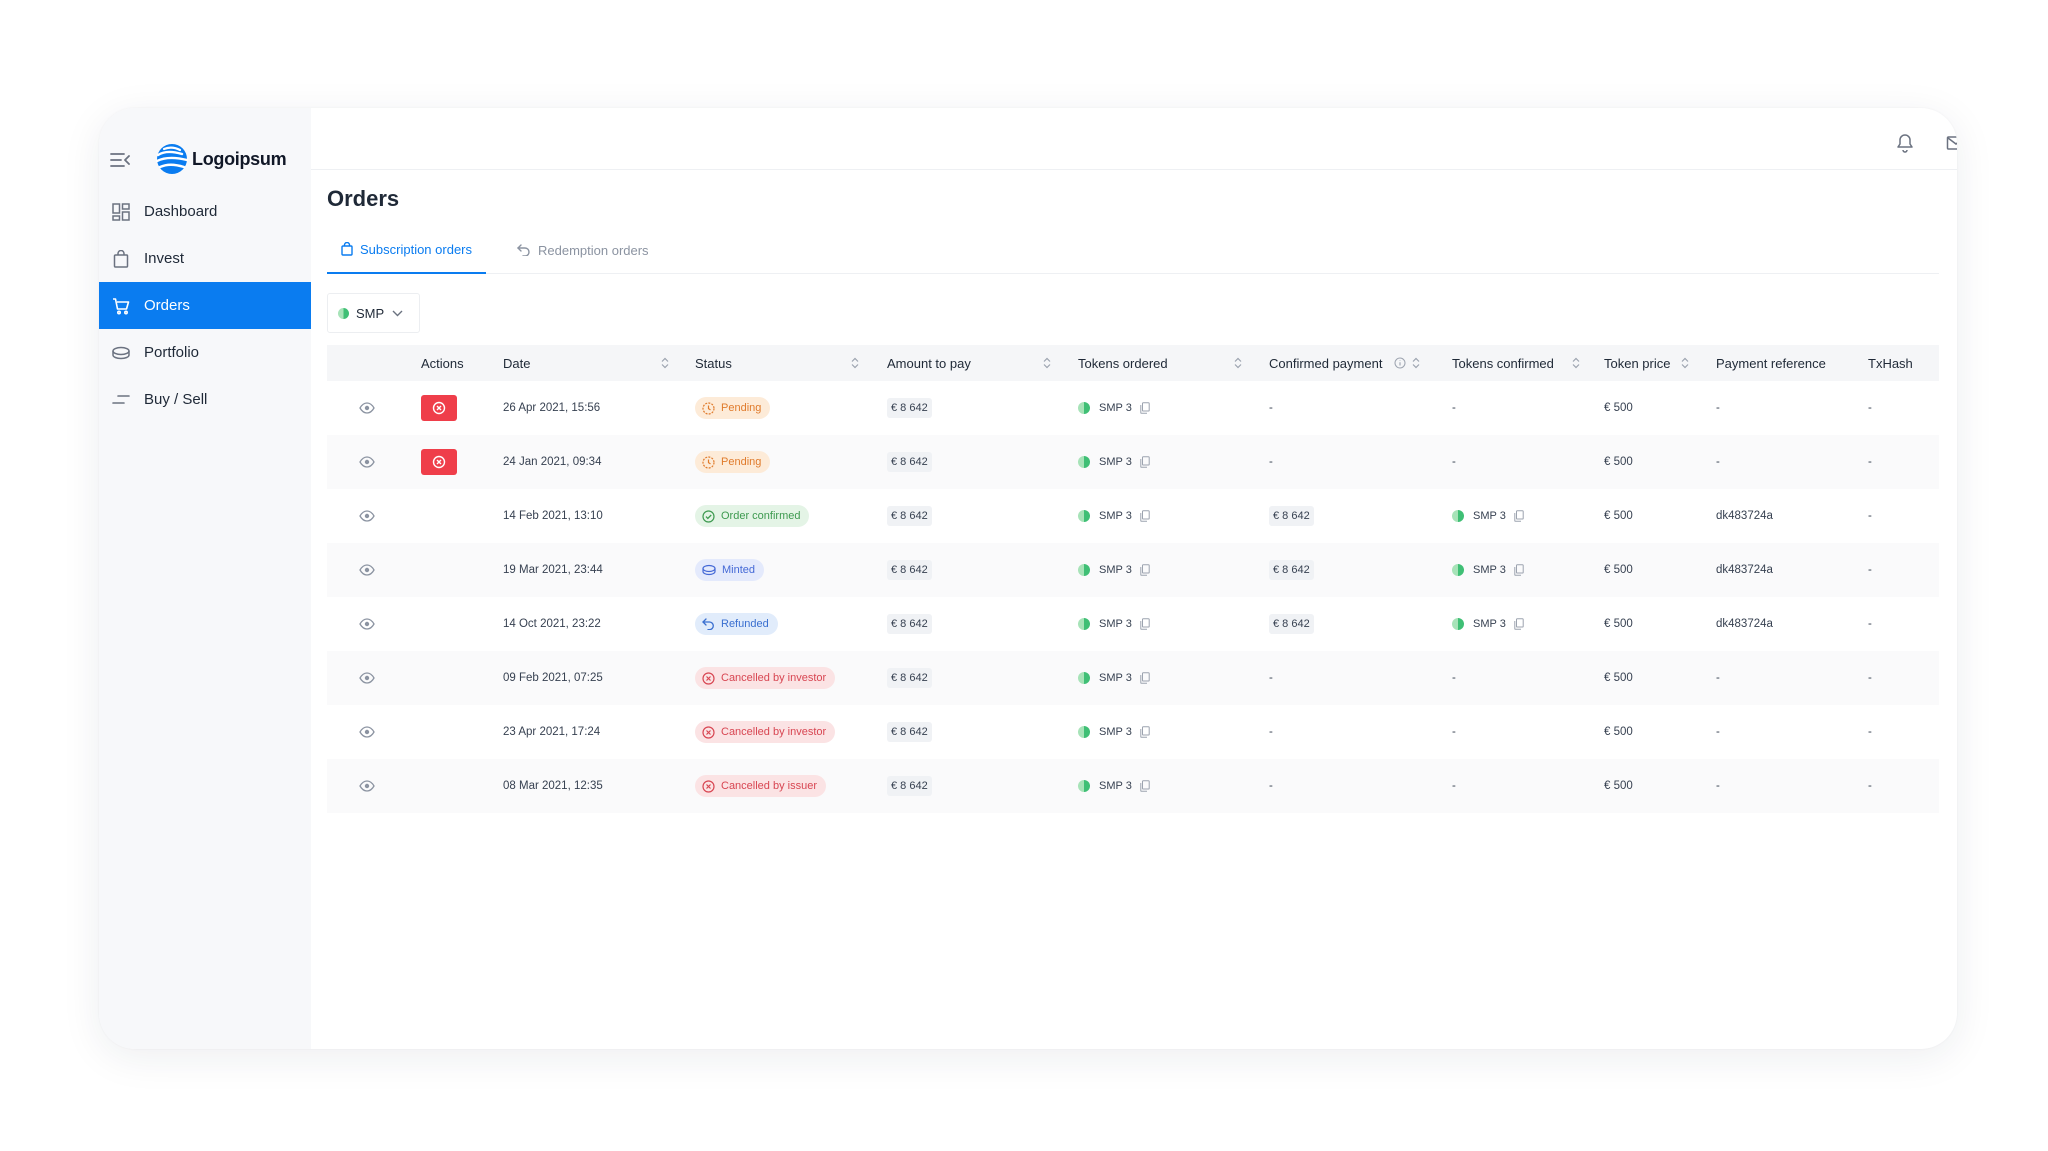  I want to click on token-icon, so click(1084, 462).